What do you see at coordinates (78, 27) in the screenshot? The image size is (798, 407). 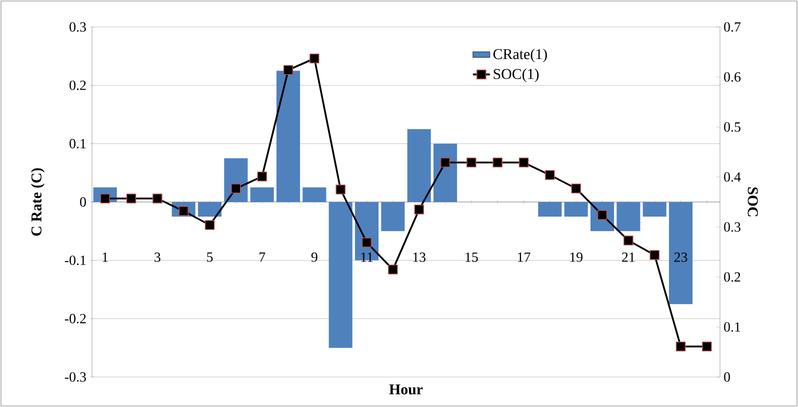 I see `y-tick-label: 0.3` at bounding box center [78, 27].